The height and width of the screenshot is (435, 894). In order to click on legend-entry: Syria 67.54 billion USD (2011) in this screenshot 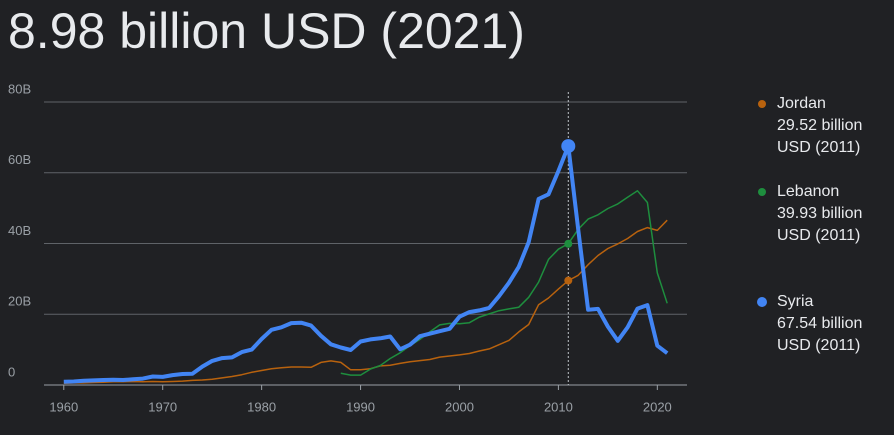, I will do `click(833, 324)`.